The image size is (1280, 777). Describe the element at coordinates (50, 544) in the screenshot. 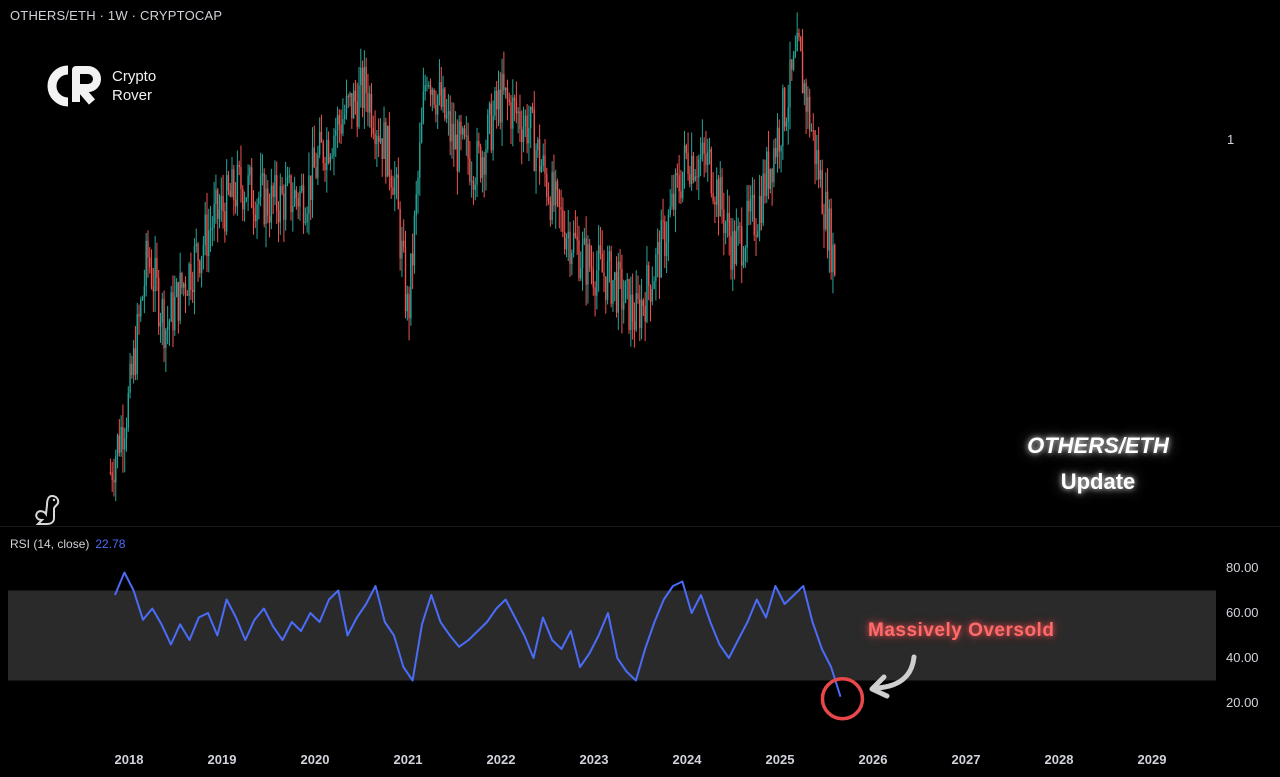

I see `rsi-label-text: RSI (14, close)` at that location.